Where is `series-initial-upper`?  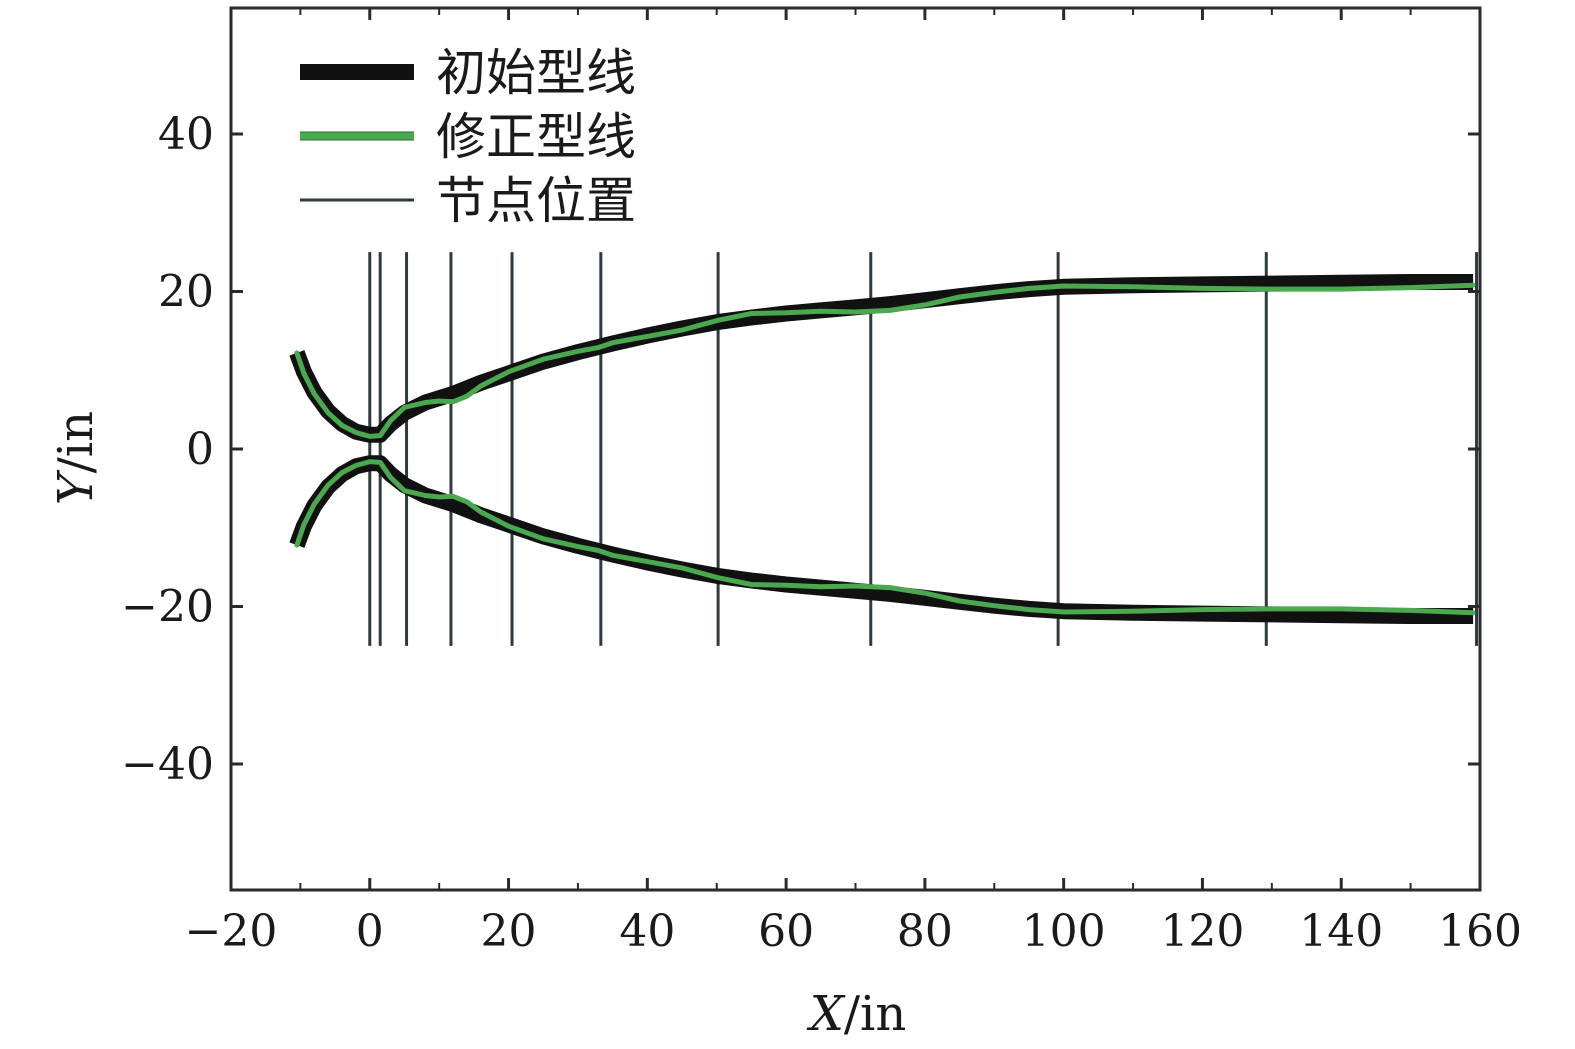
series-initial-upper is located at coordinates (881, 358).